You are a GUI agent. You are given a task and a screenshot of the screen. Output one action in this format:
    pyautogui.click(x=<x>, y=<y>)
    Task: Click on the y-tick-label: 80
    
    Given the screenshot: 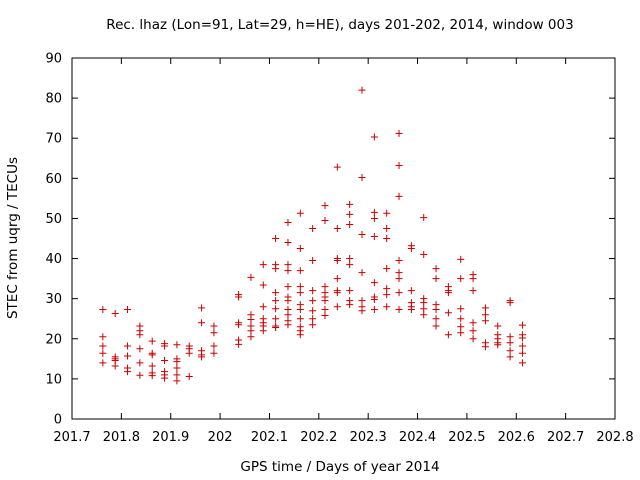 What is the action you would take?
    pyautogui.click(x=53, y=99)
    